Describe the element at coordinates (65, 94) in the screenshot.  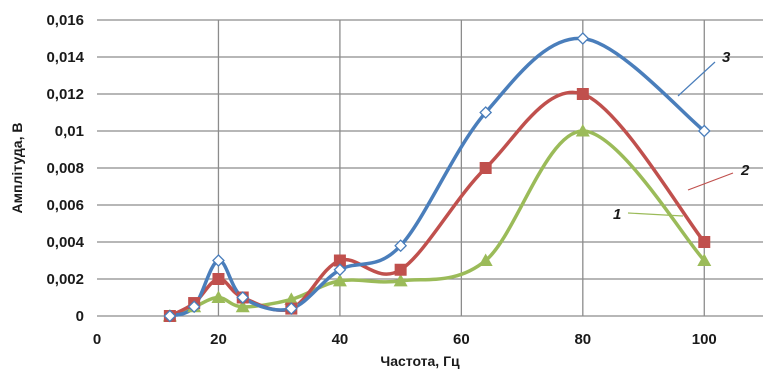
I see `y-tick-label: 0,012` at that location.